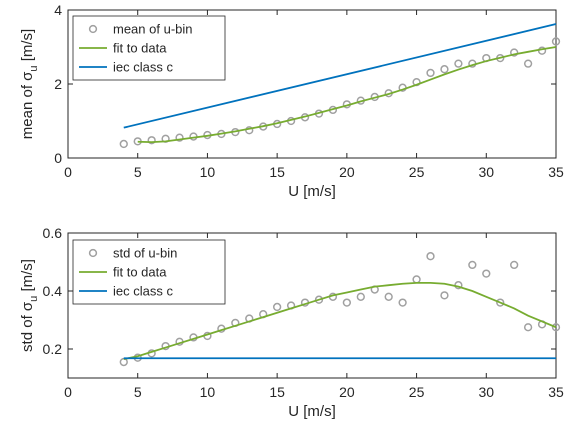 The image size is (566, 438). I want to click on y-axis-label-main: mean of σ, so click(27, 105).